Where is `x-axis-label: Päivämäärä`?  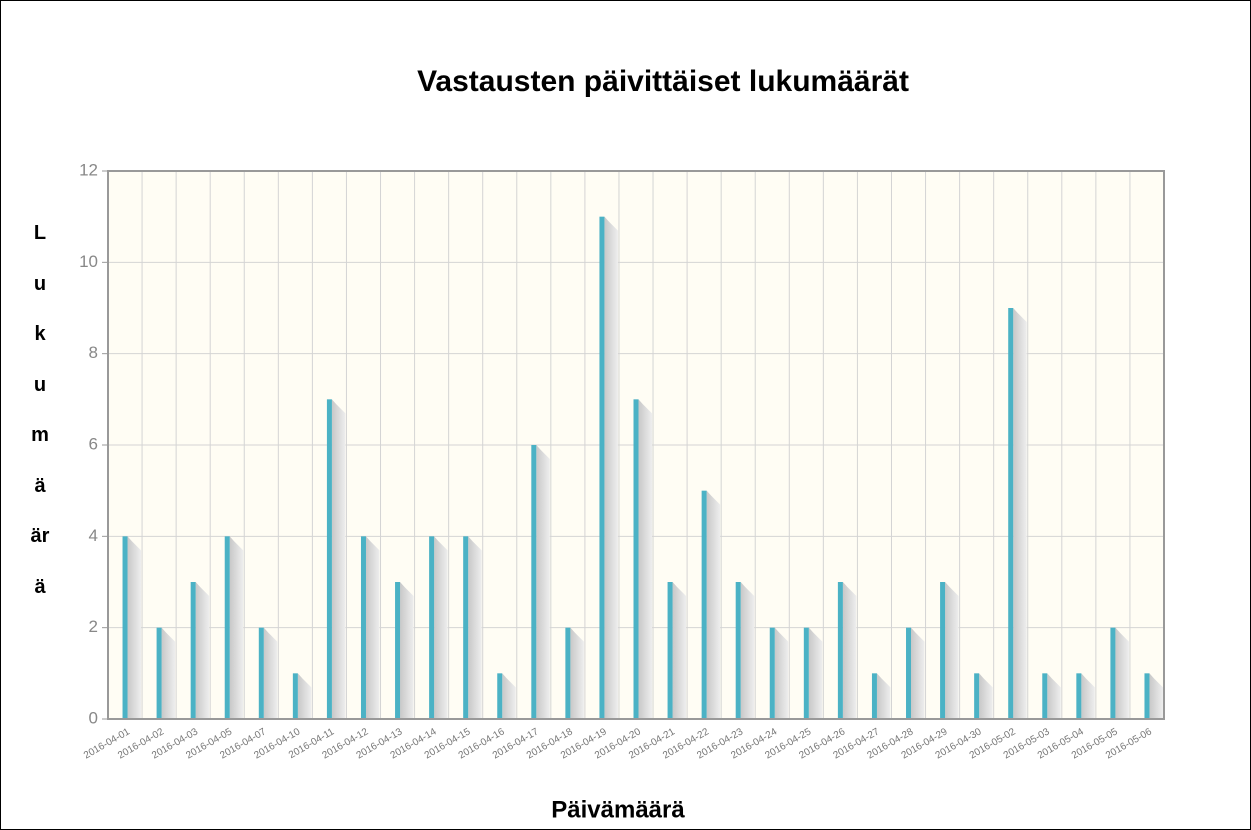 x-axis-label: Päivämäärä is located at coordinates (618, 809).